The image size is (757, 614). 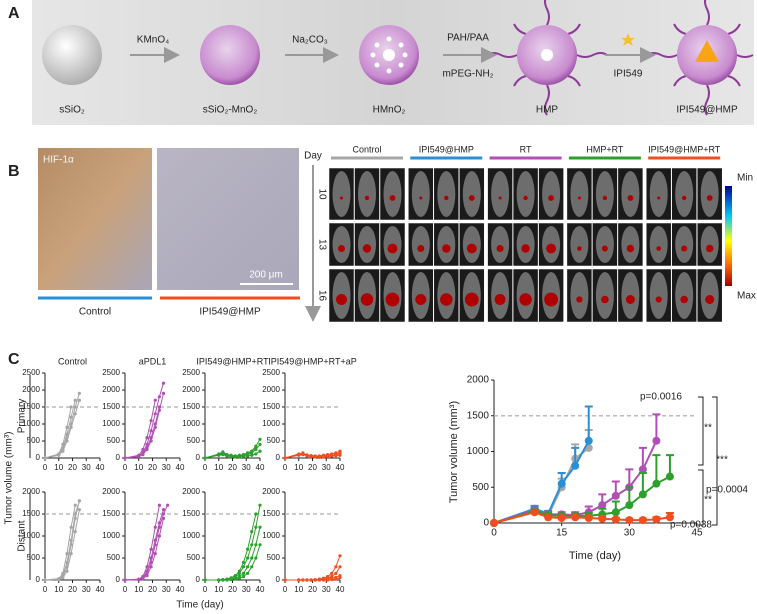 What do you see at coordinates (266, 275) in the screenshot?
I see `scale-label: 200 μm` at bounding box center [266, 275].